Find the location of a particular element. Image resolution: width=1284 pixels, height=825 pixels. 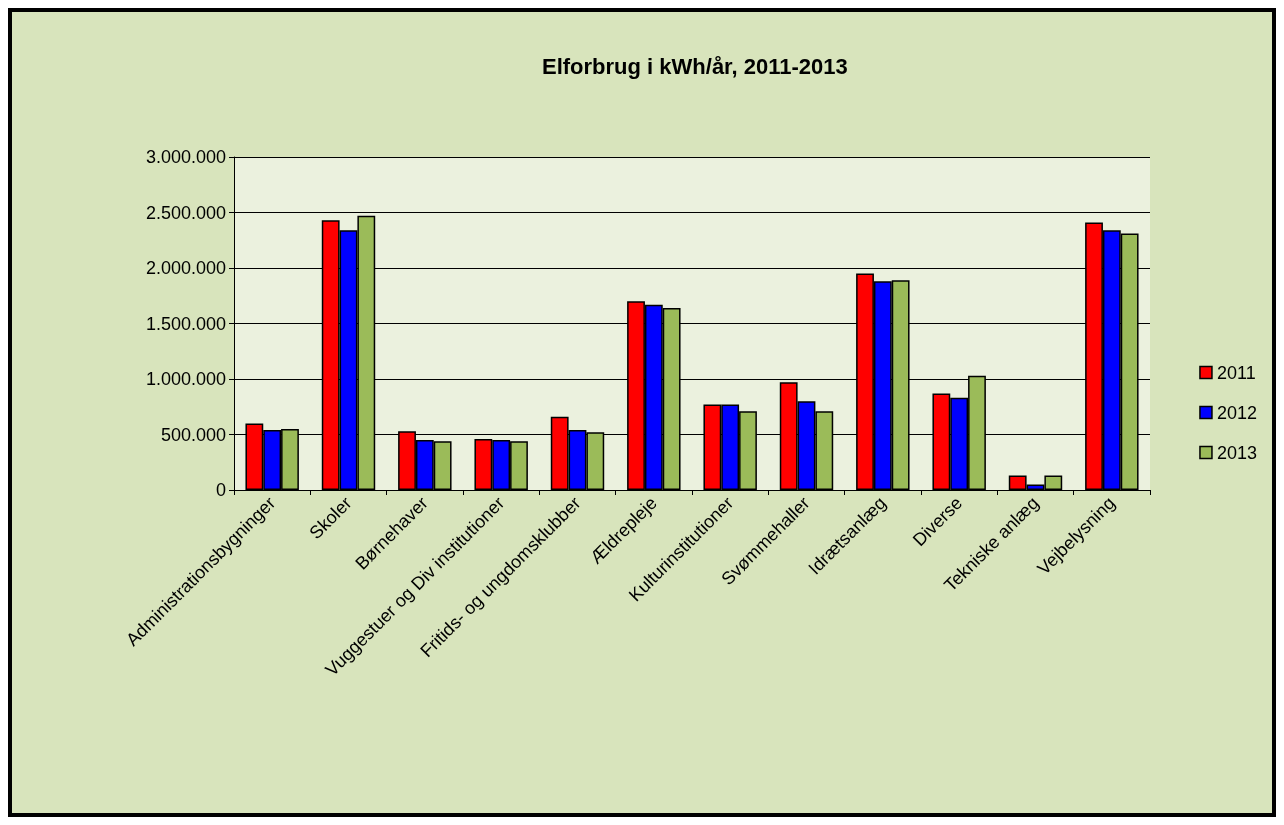

y-tick-label: 0 is located at coordinates (220, 490).